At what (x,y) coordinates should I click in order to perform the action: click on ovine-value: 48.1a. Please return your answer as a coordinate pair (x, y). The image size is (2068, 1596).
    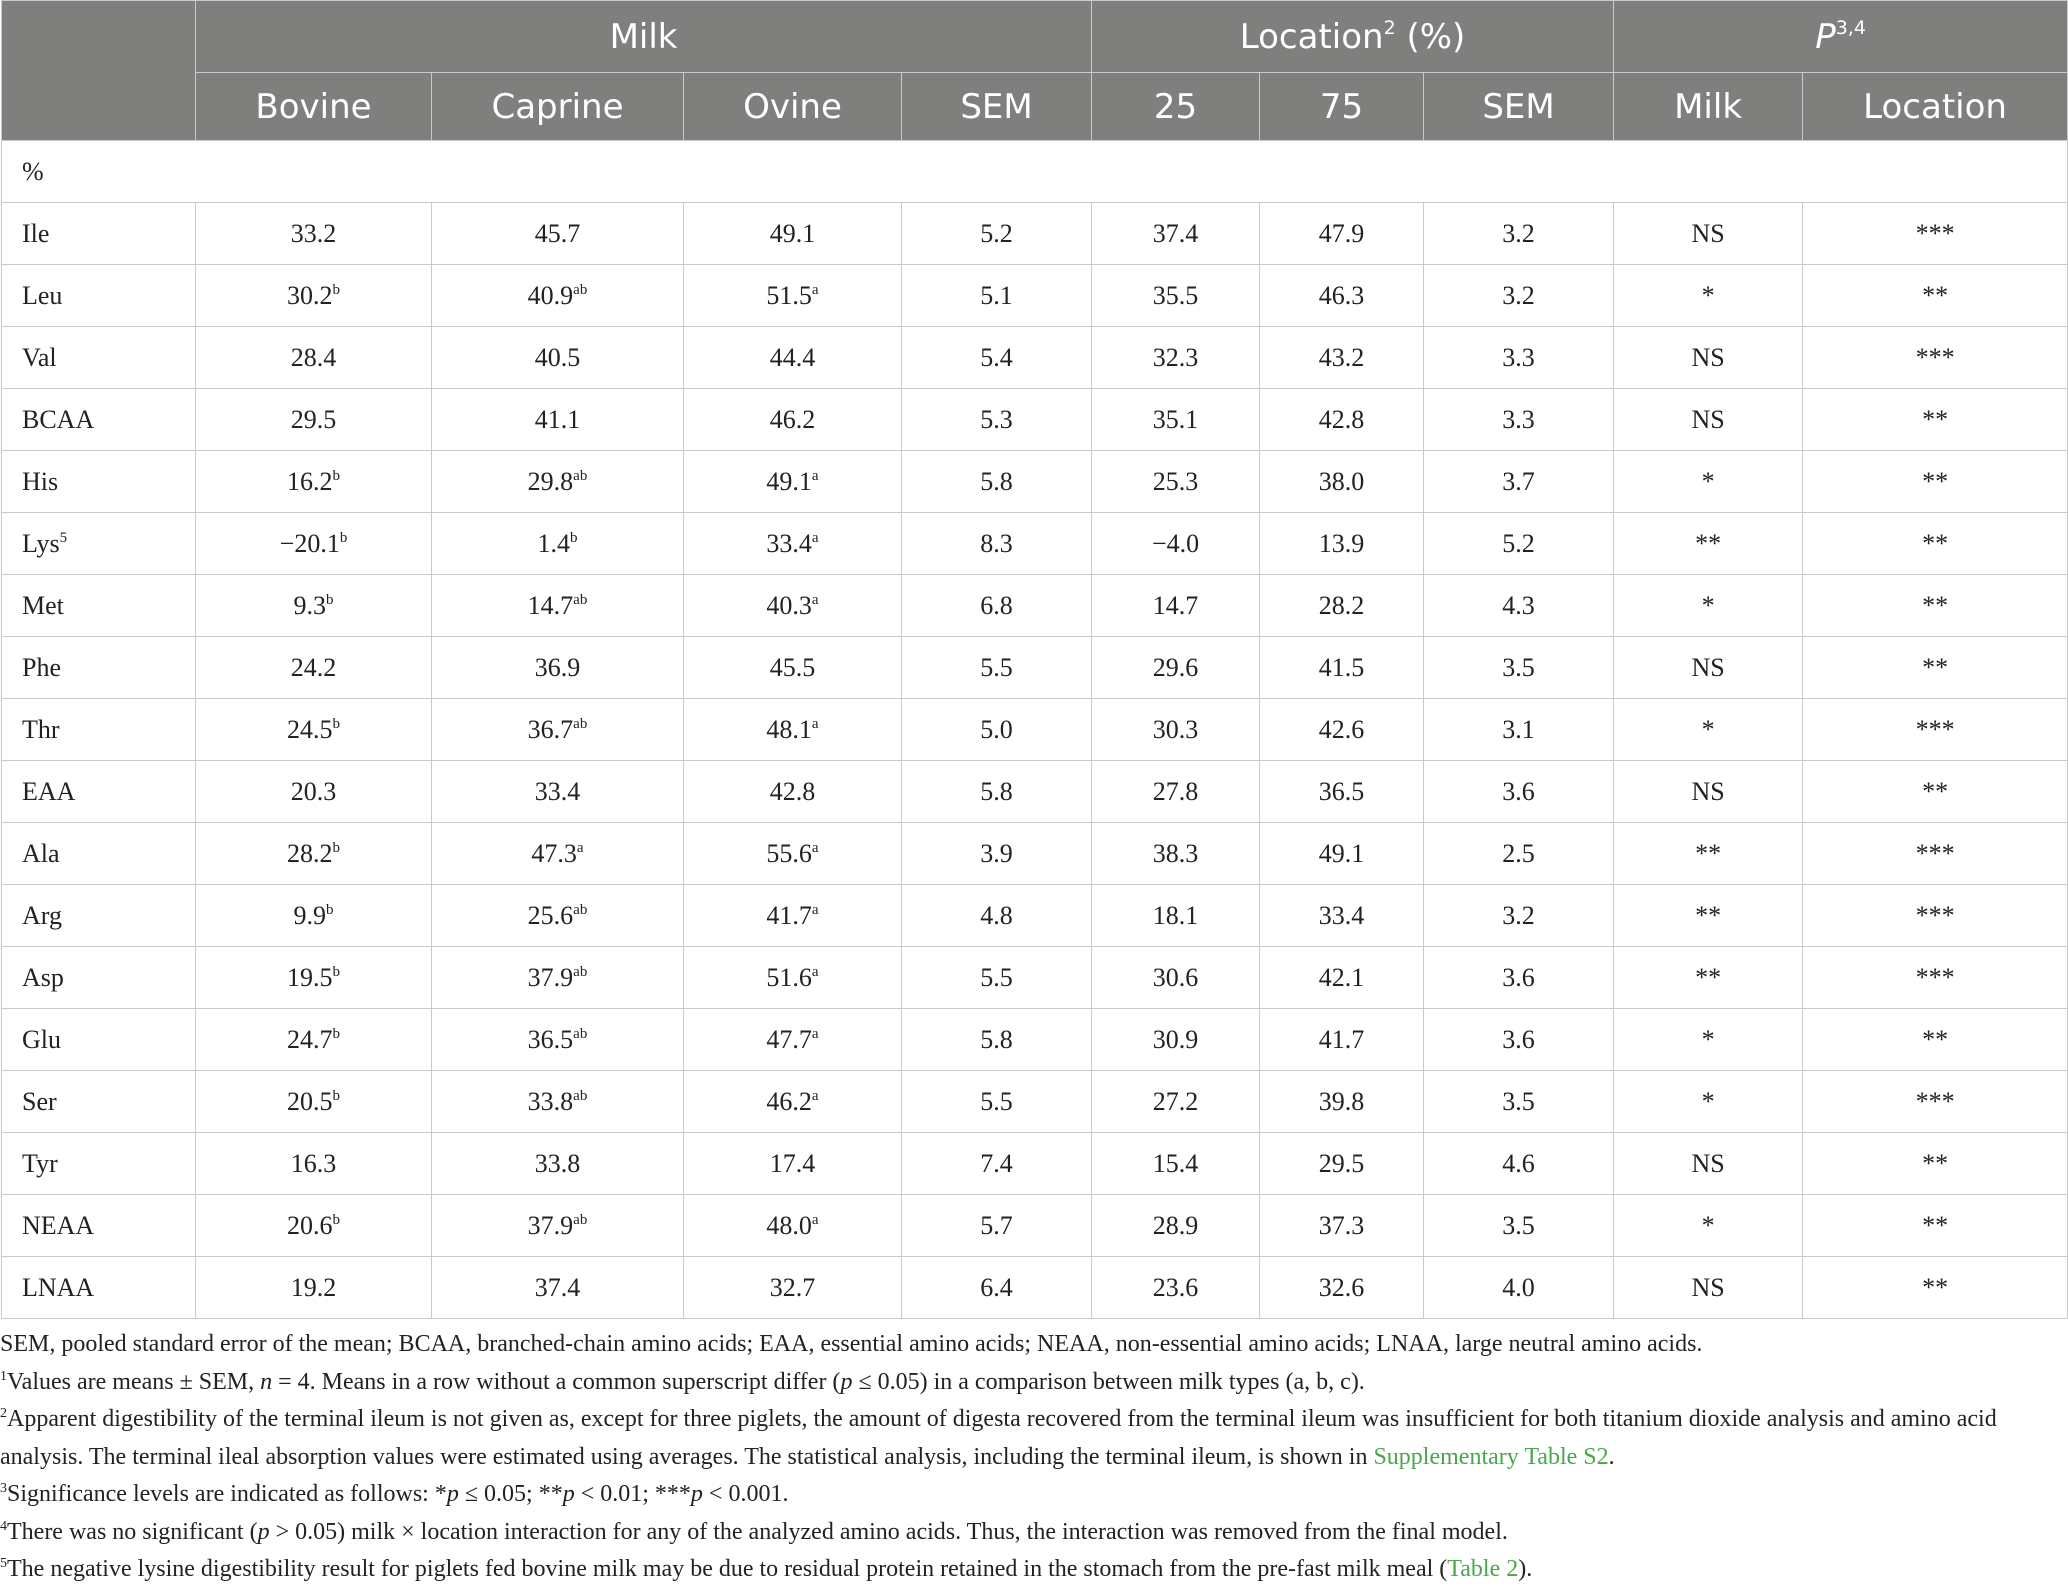
    Looking at the image, I should click on (792, 729).